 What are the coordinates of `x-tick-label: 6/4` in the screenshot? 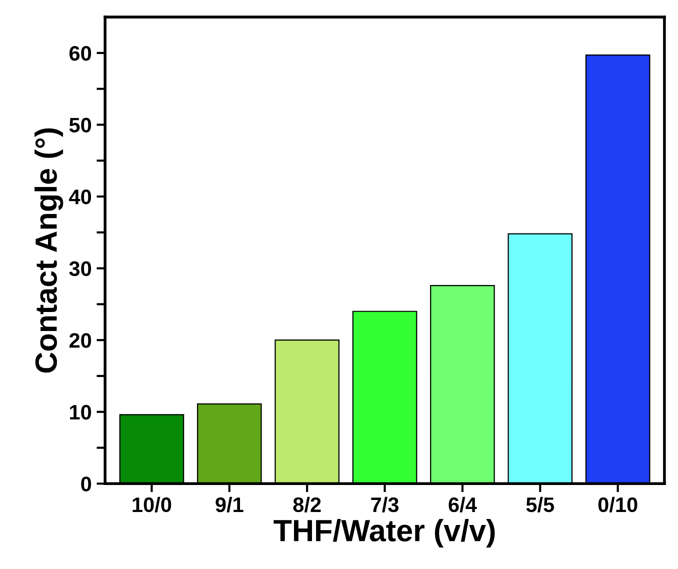 It's located at (462, 504).